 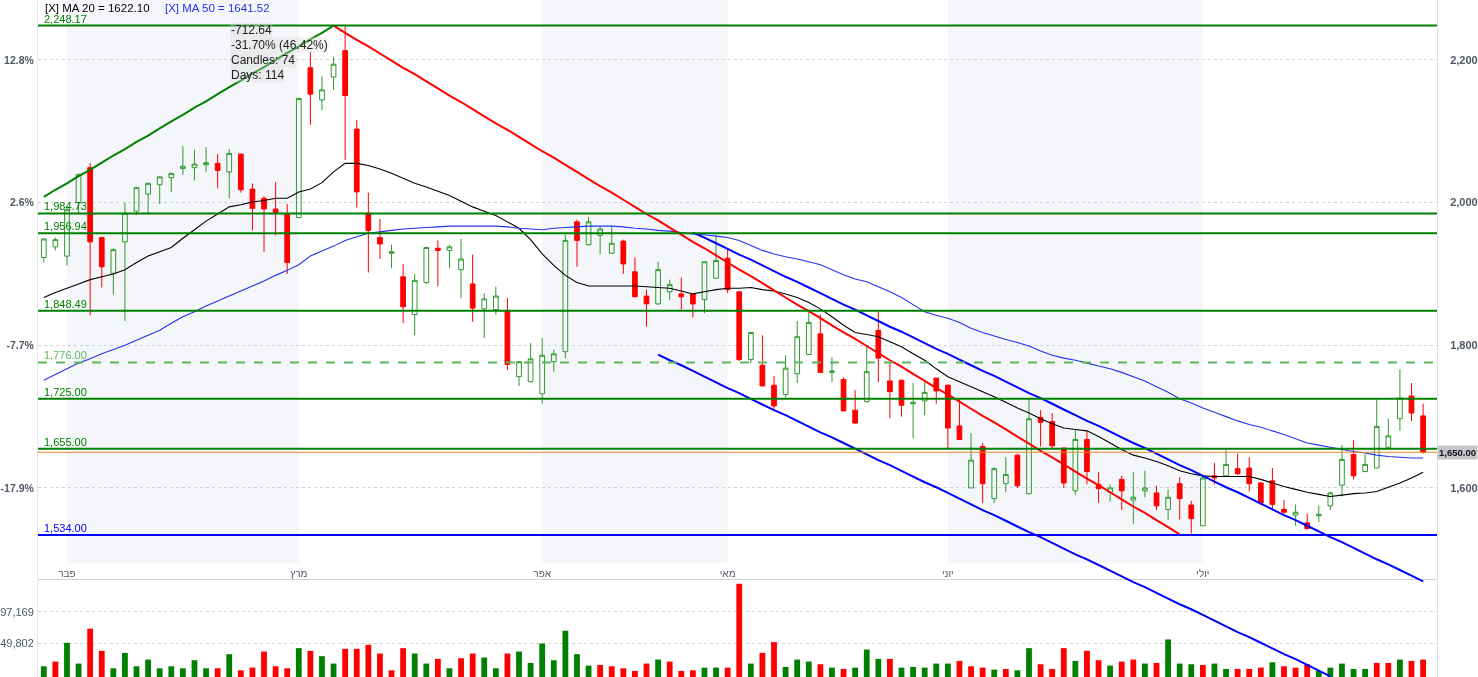 I want to click on ref-line-label: 1,534.00, so click(x=65, y=528).